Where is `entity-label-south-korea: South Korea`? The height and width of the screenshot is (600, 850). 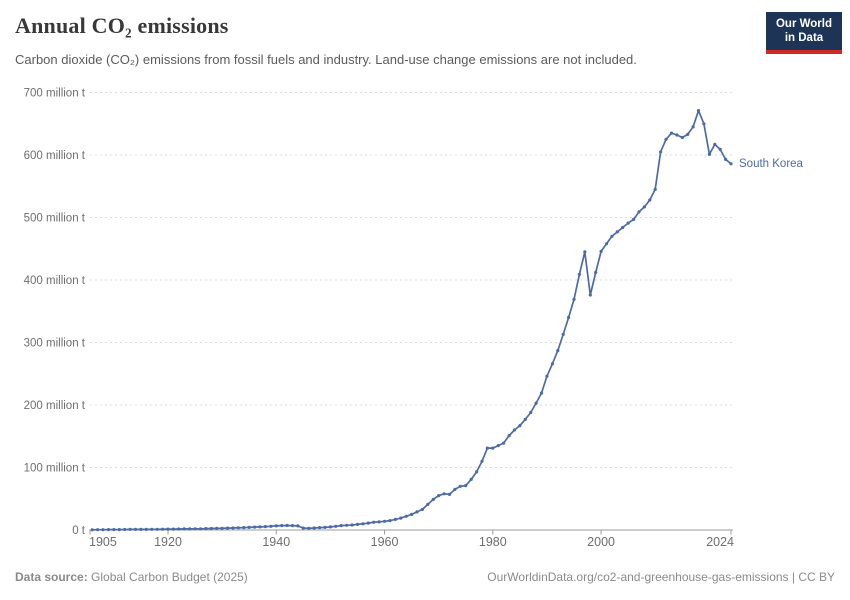
entity-label-south-korea: South Korea is located at coordinates (771, 164).